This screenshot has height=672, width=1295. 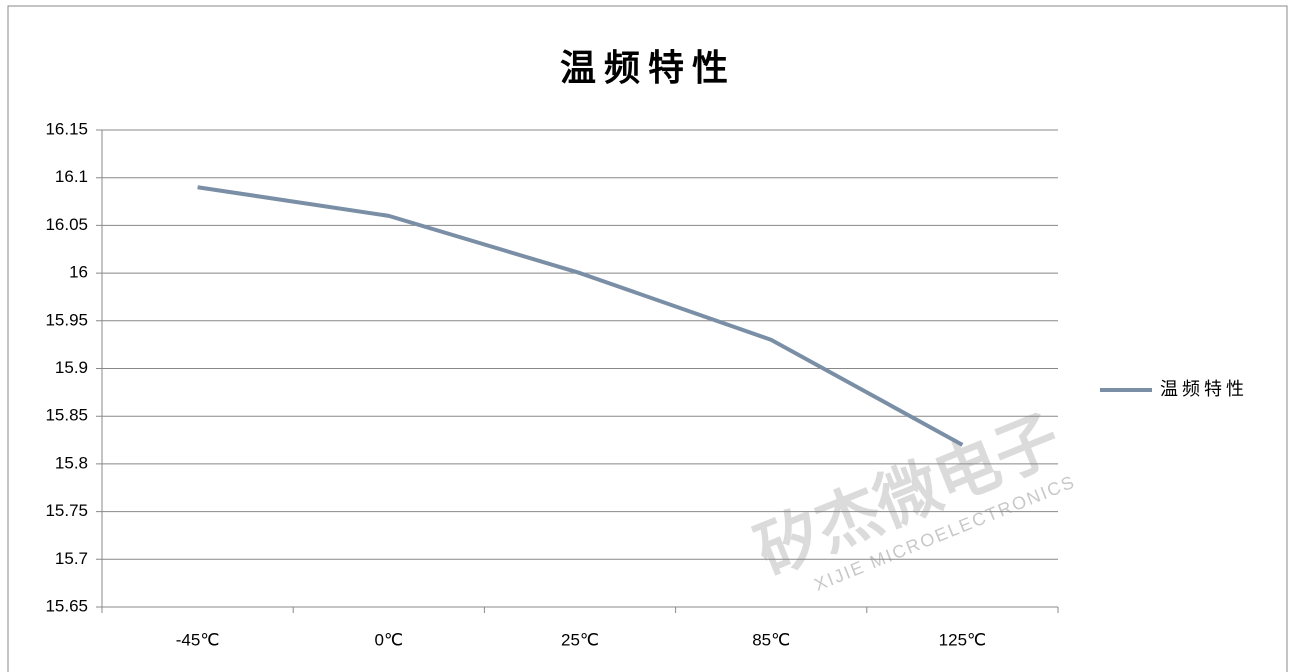 What do you see at coordinates (66, 510) in the screenshot?
I see `y-tick-label: 15.75` at bounding box center [66, 510].